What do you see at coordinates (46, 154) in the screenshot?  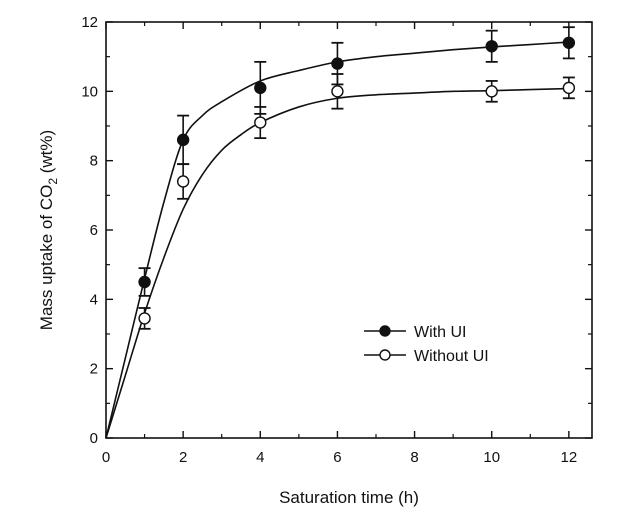 I see `y-axis-title-suffix: (wt%)` at bounding box center [46, 154].